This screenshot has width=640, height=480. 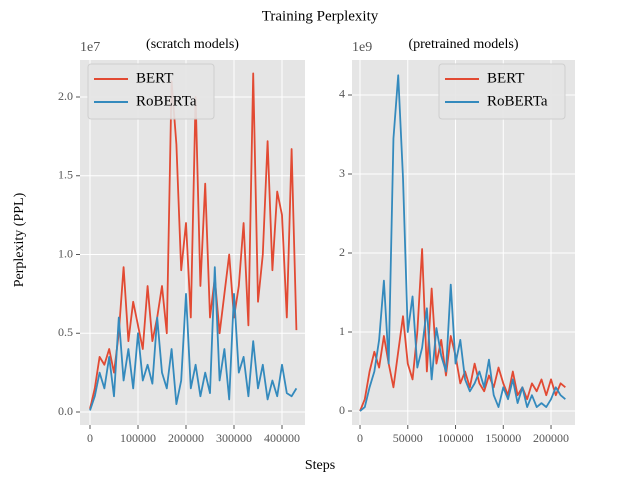 I want to click on x-tick-label: 50000, so click(x=408, y=438).